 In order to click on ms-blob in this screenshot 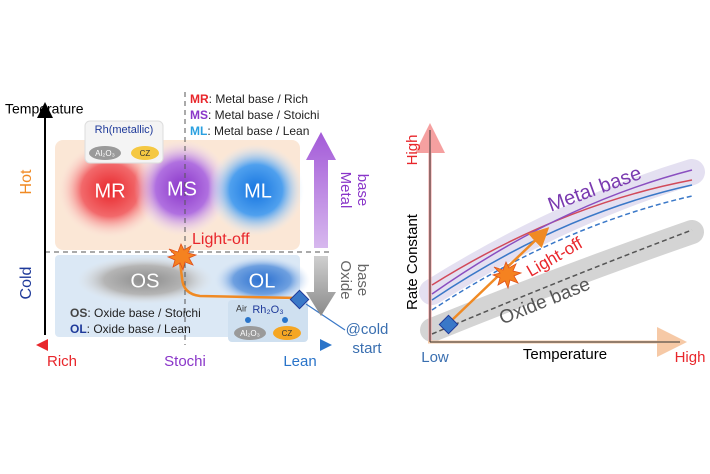, I will do `click(182, 188)`.